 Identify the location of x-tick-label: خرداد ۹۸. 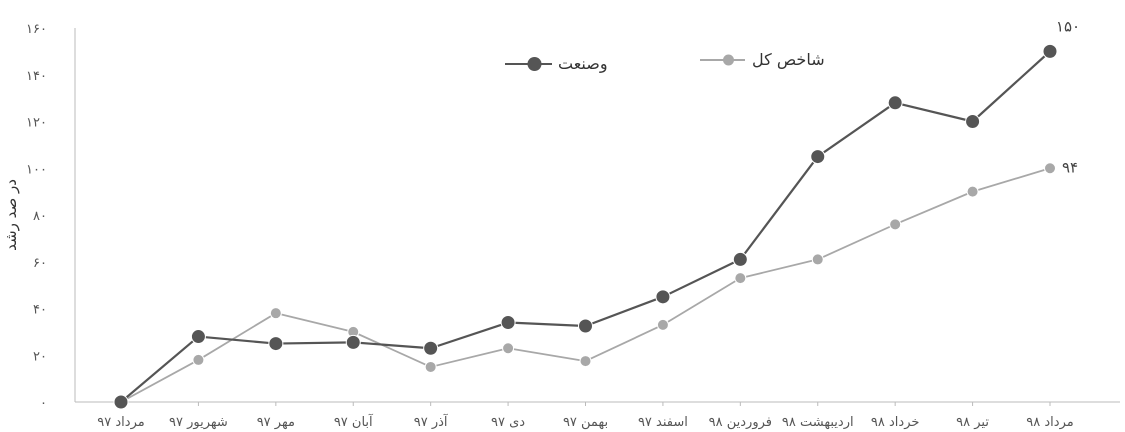
(895, 422).